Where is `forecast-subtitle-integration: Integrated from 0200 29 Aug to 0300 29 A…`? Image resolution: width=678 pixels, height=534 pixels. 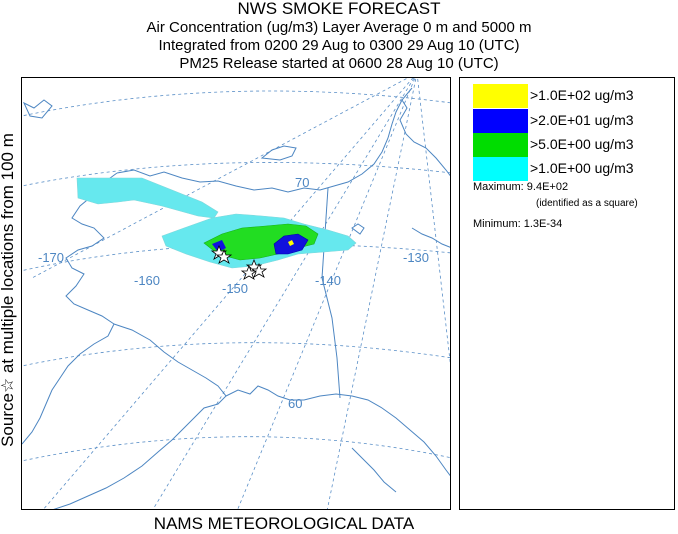 forecast-subtitle-integration: Integrated from 0200 29 Aug to 0300 29 A… is located at coordinates (339, 45).